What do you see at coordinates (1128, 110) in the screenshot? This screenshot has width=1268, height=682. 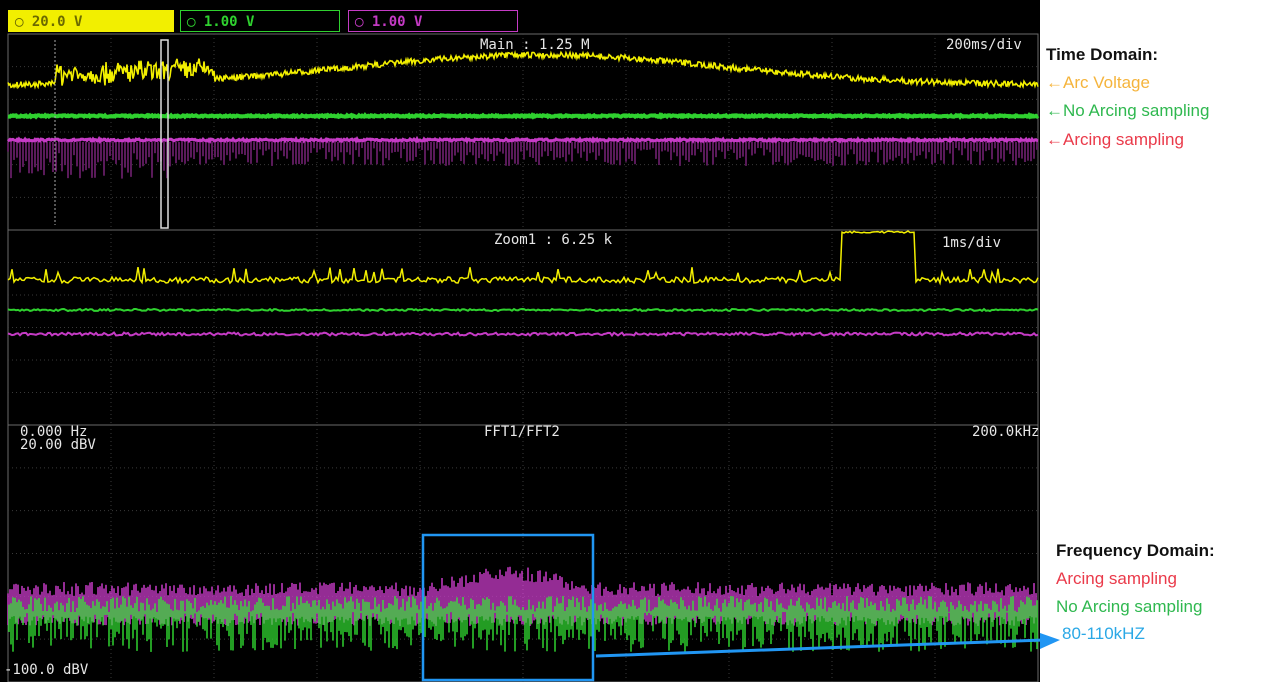 I see `legend-no-arcing-sampling: ←No Arcing sampling` at bounding box center [1128, 110].